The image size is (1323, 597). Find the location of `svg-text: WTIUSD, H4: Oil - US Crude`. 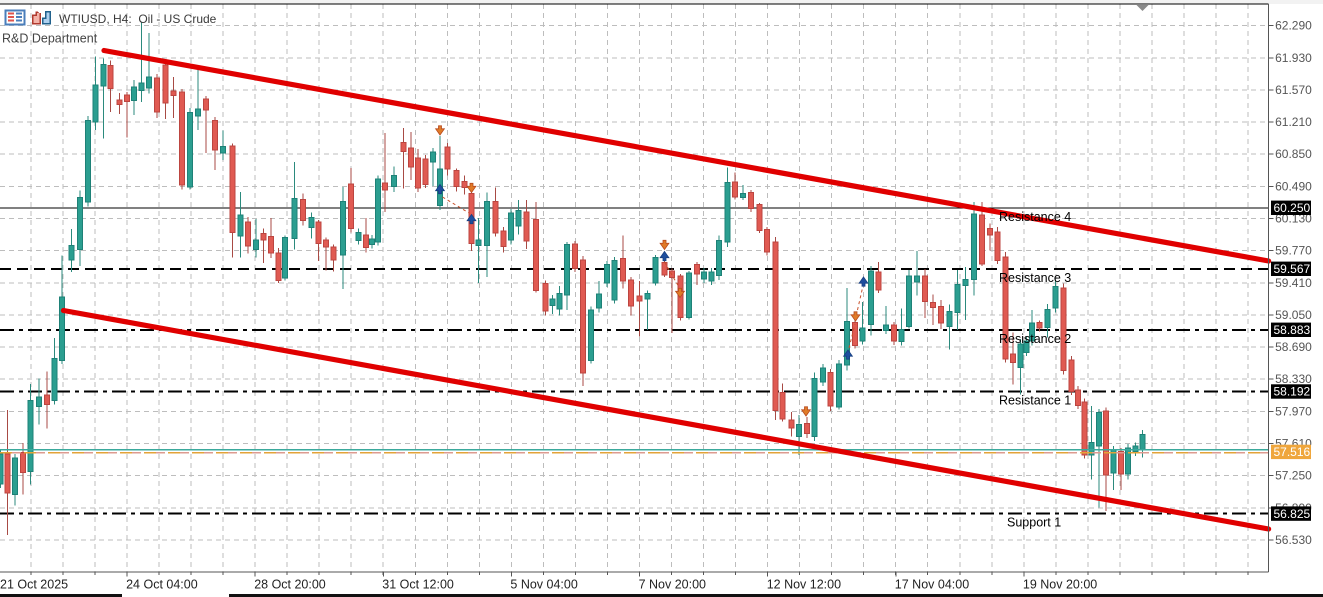

svg-text: WTIUSD, H4: Oil - US Crude is located at coordinates (138, 19).